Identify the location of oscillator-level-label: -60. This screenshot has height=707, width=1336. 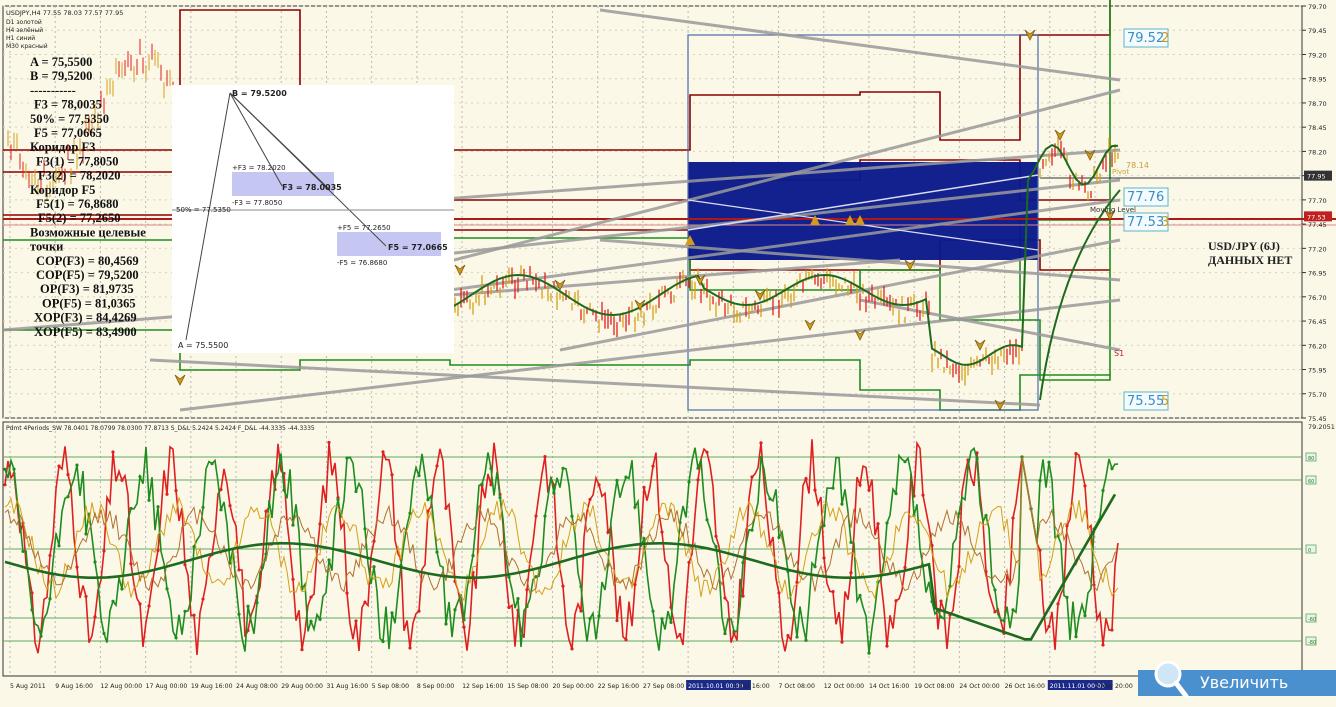
(1312, 620).